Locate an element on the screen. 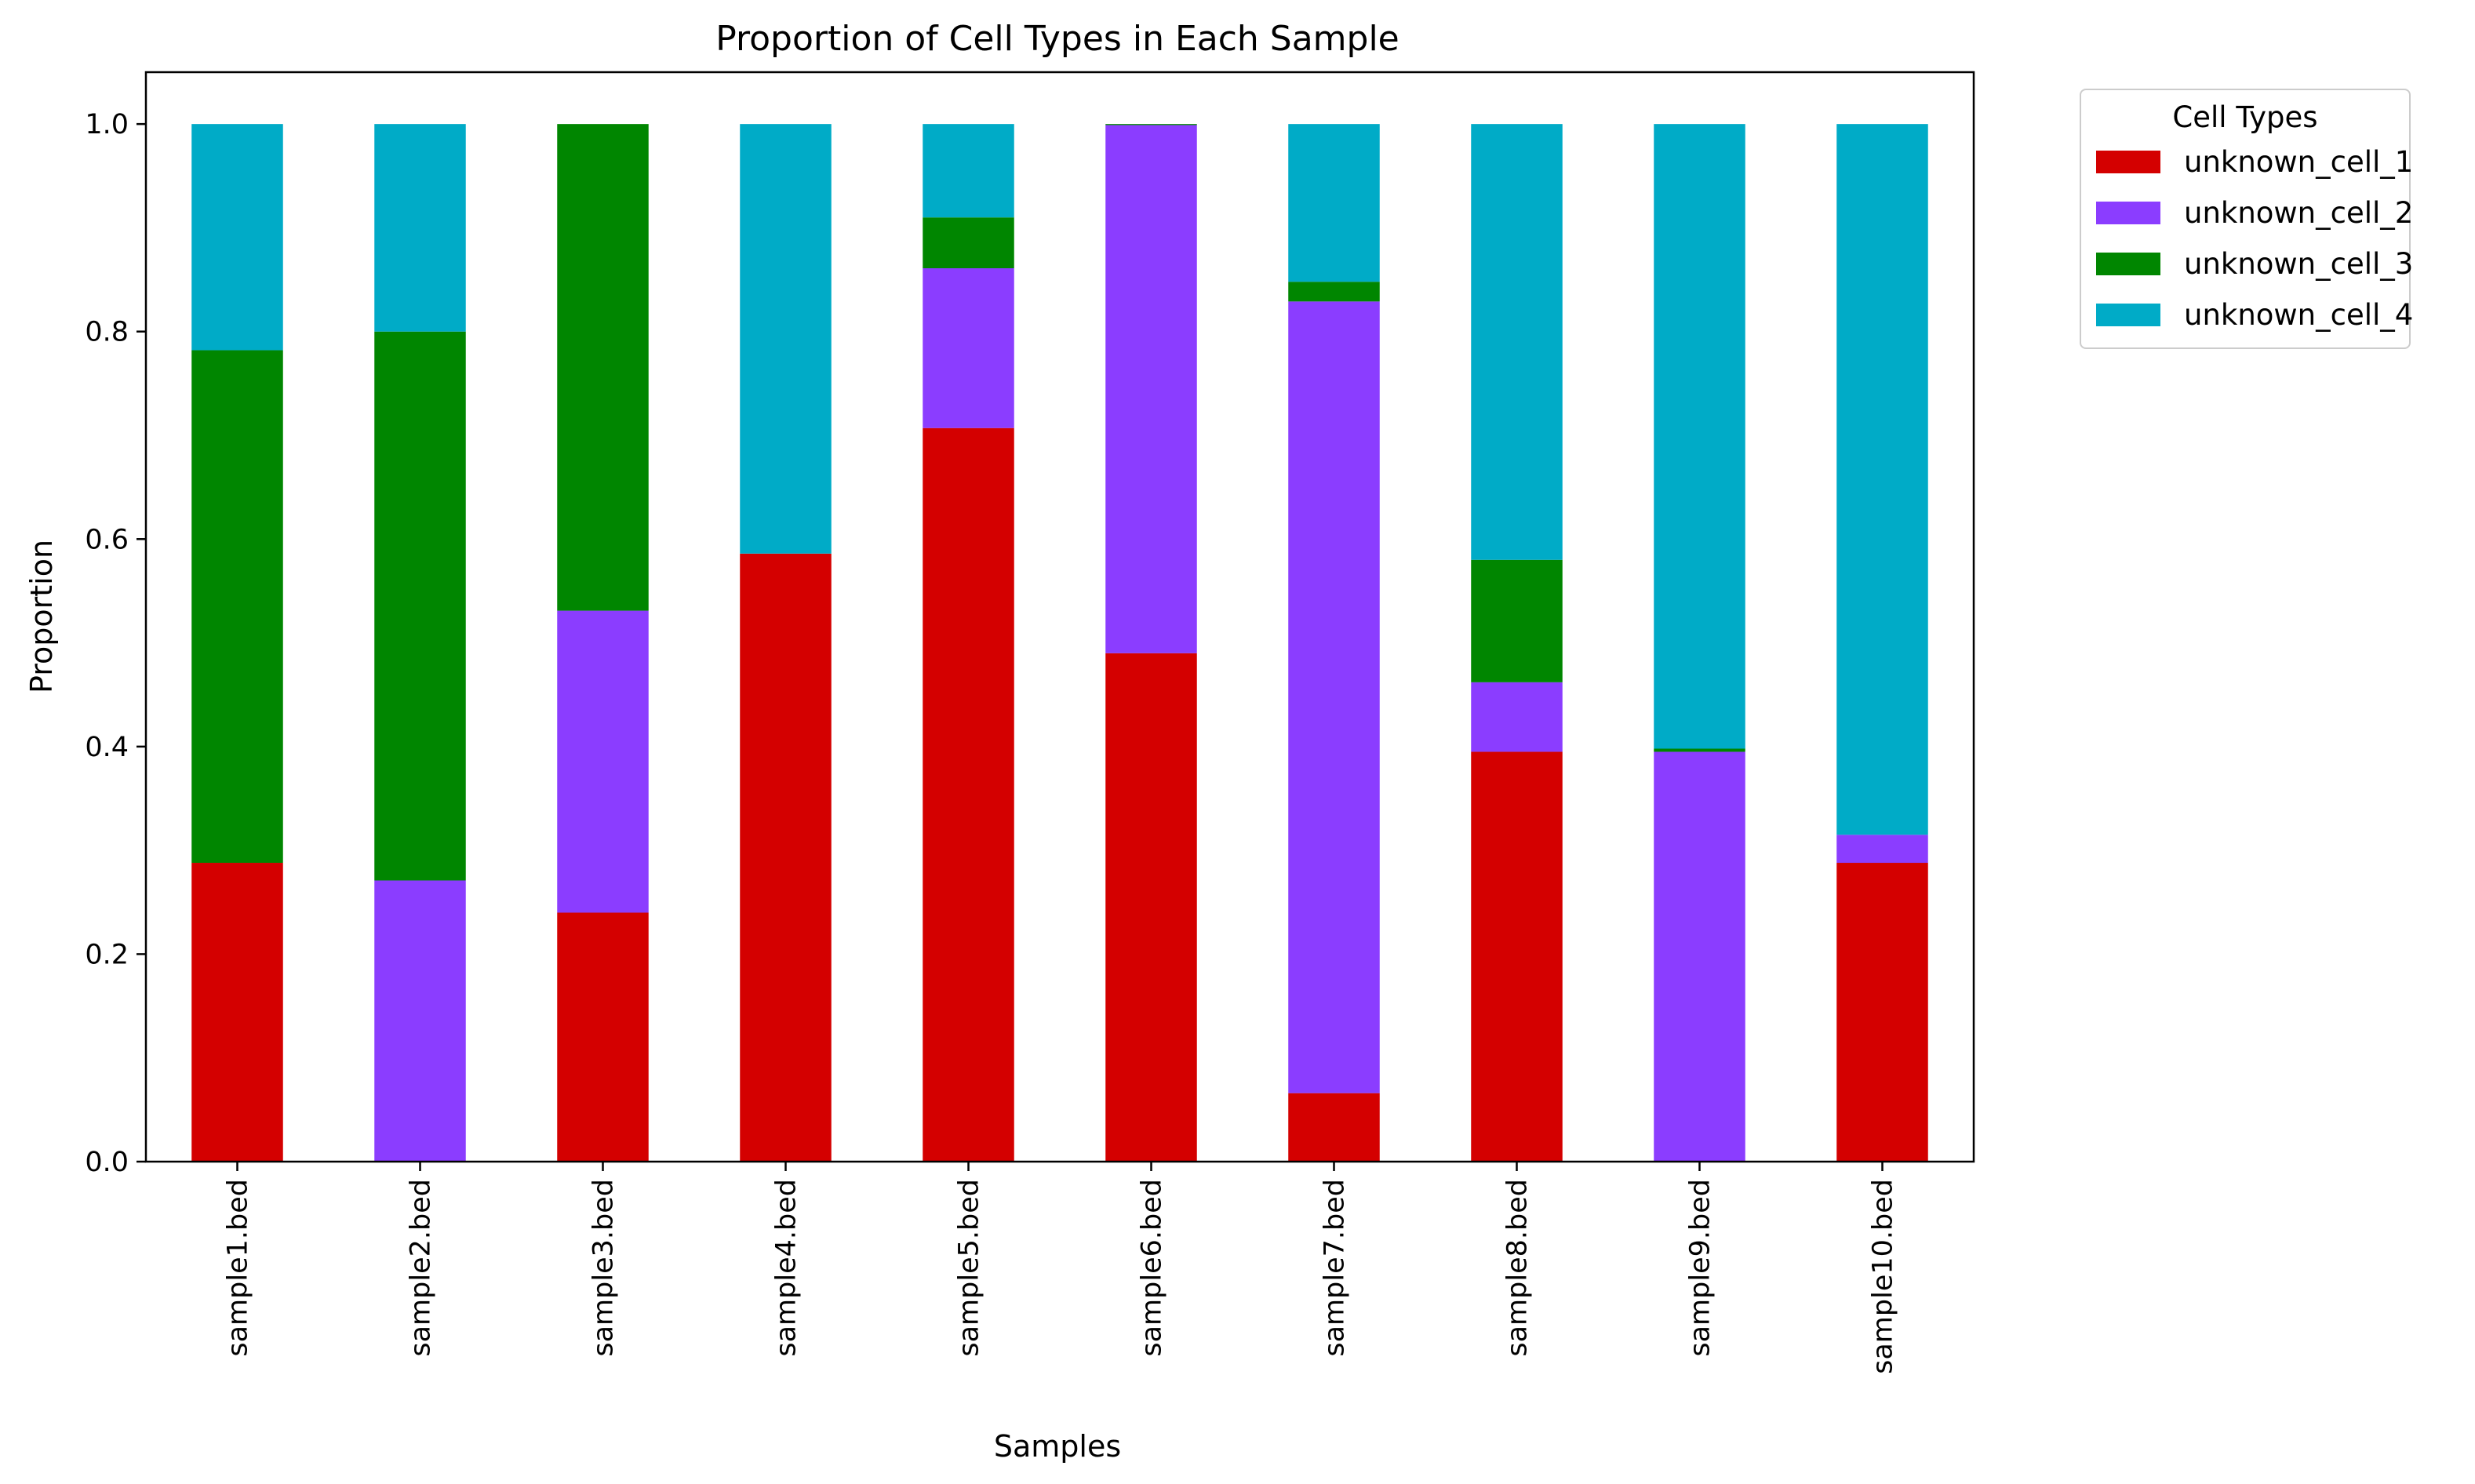  bar-segment-unknown_cell_3-sample3.bed is located at coordinates (603, 367).